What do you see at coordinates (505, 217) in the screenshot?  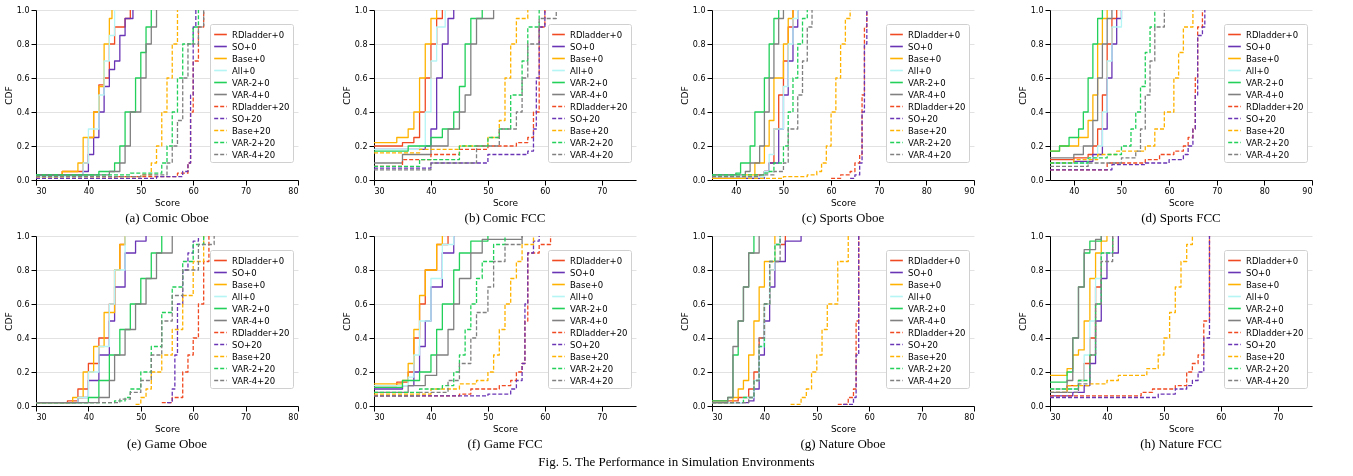 I see `text: (b) Comic FCC` at bounding box center [505, 217].